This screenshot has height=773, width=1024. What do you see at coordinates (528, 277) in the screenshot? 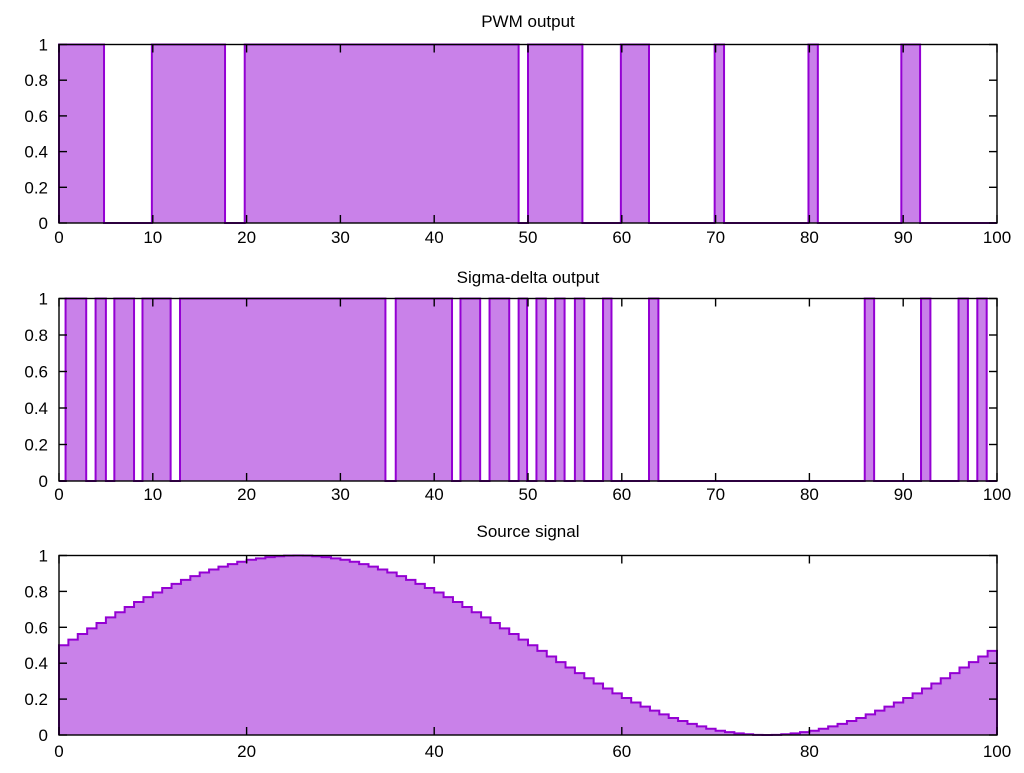
I see `chart-title-sigma-delta-output: Sigma-delta output` at bounding box center [528, 277].